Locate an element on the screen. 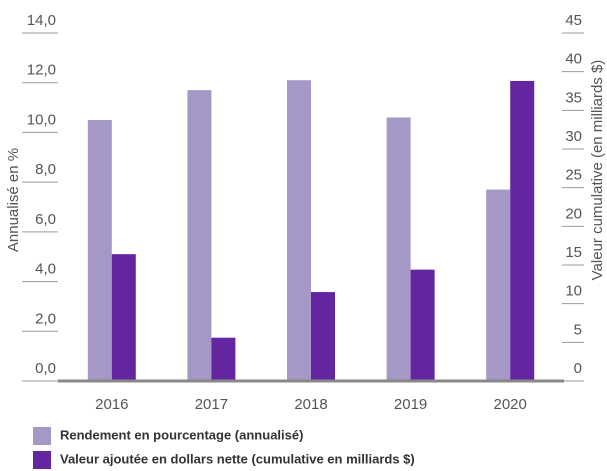 This screenshot has height=471, width=607. y2-tick-label: 35 is located at coordinates (573, 97).